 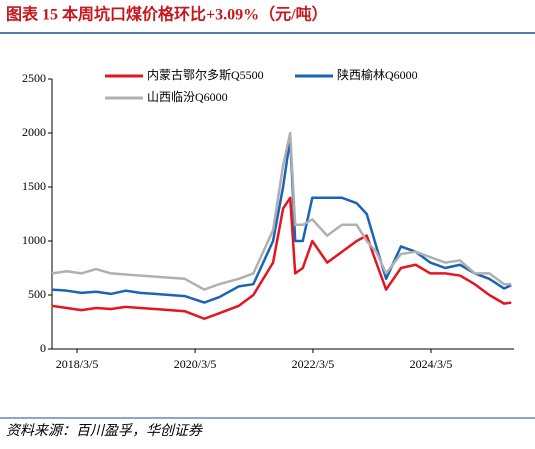 What do you see at coordinates (34, 240) in the screenshot?
I see `y-tick-label: 1000` at bounding box center [34, 240].